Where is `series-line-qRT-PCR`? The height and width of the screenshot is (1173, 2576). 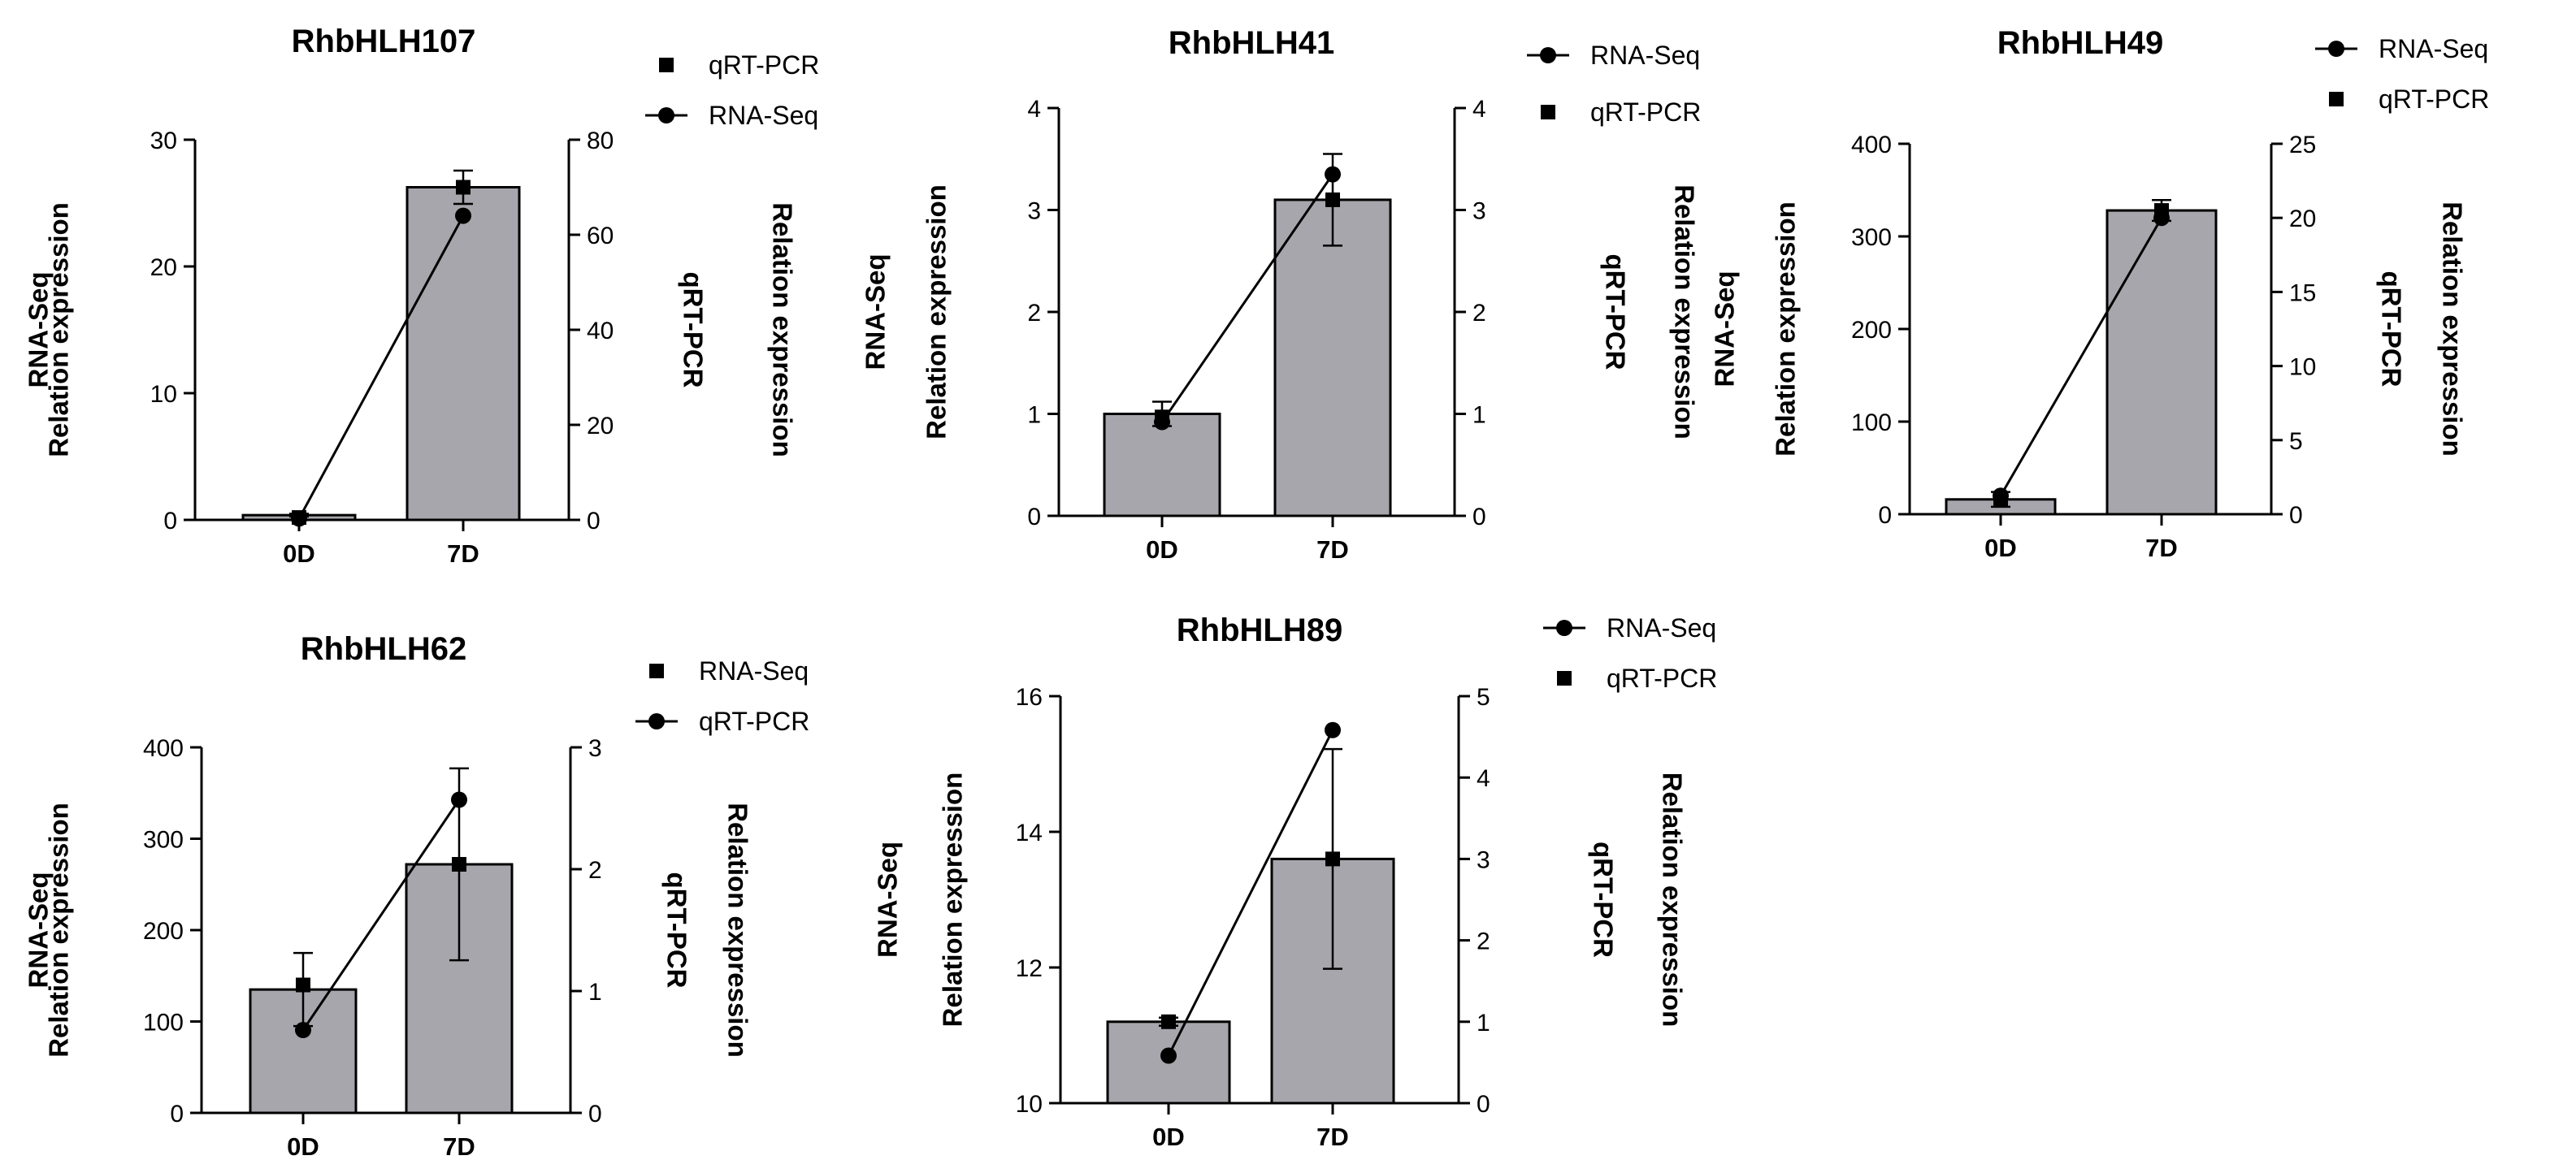
series-line-qRT-PCR is located at coordinates (381, 915).